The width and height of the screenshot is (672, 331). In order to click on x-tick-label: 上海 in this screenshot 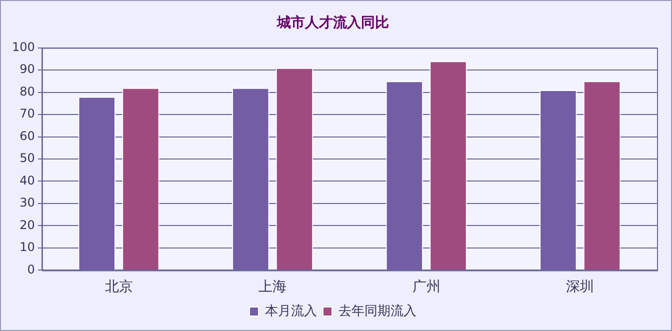, I will do `click(272, 287)`.